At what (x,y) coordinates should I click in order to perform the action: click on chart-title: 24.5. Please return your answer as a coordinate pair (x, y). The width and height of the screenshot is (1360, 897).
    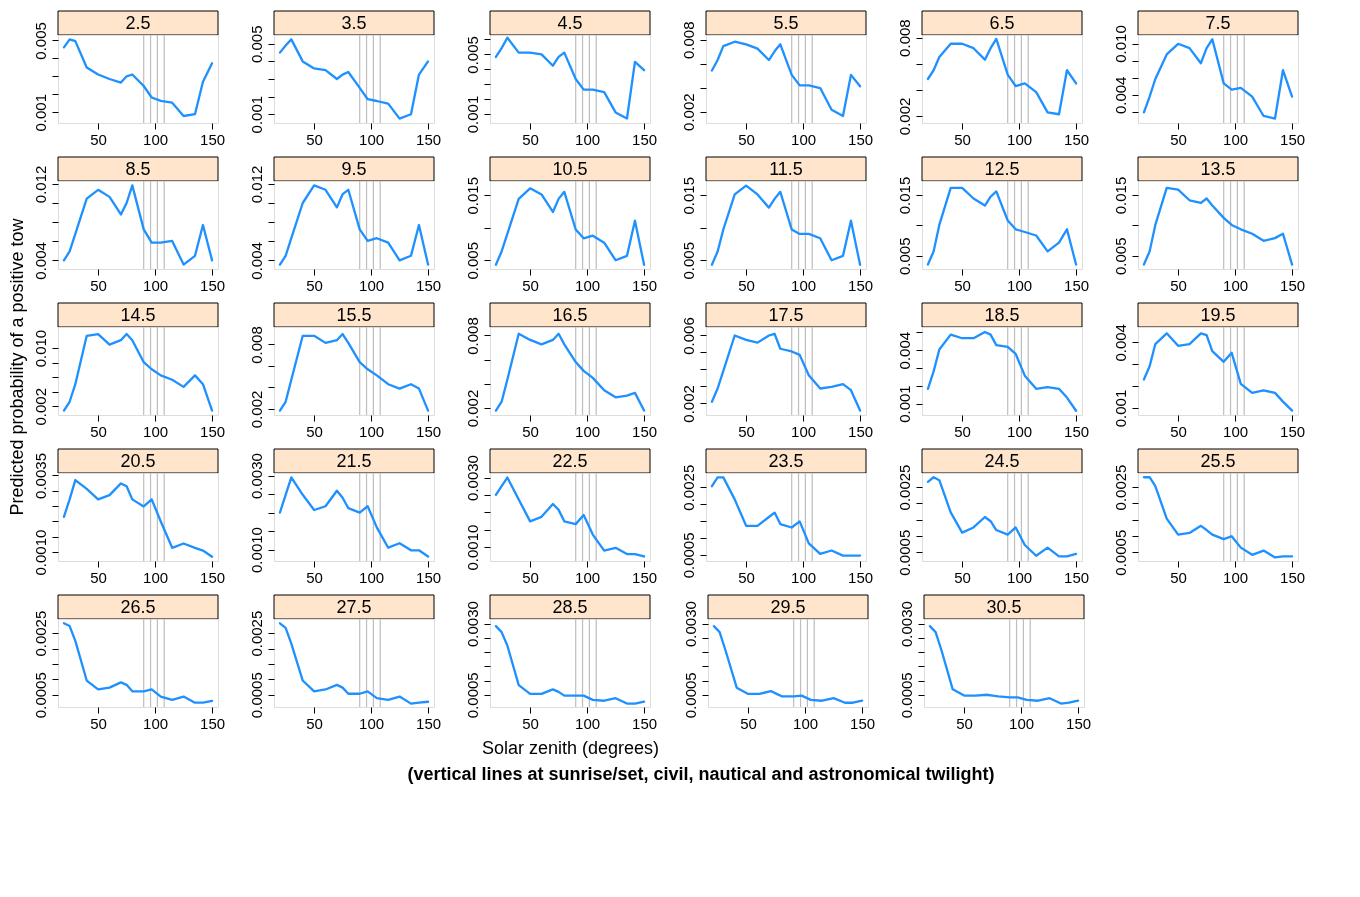
    Looking at the image, I should click on (1002, 461).